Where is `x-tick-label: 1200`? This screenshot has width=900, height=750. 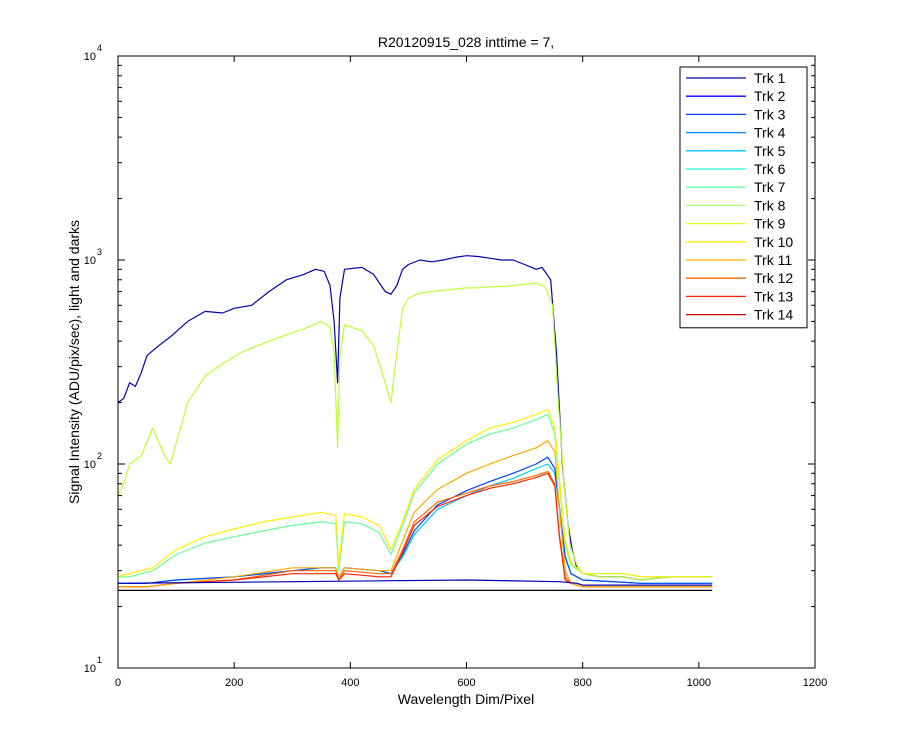 x-tick-label: 1200 is located at coordinates (815, 683).